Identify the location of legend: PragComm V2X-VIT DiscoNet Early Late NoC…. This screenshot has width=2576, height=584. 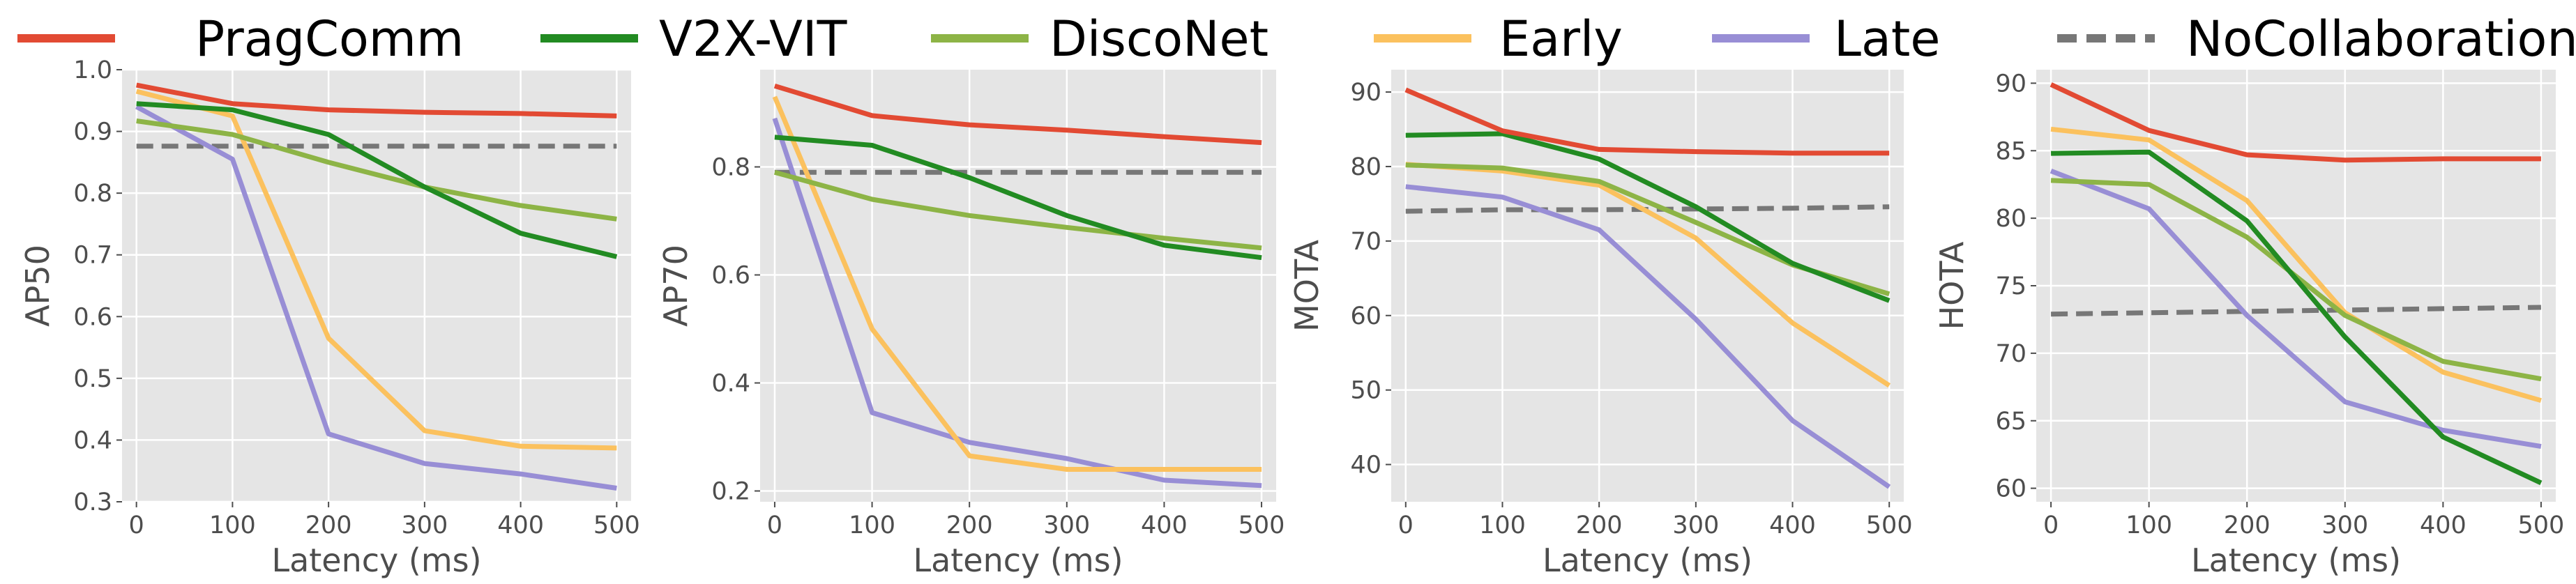
(1296, 39).